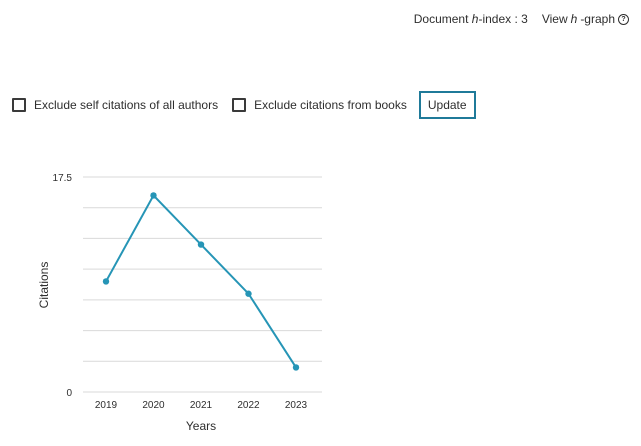 The height and width of the screenshot is (446, 641). I want to click on header-bar: Document h-index : 3 View h -graph?, so click(521, 19).